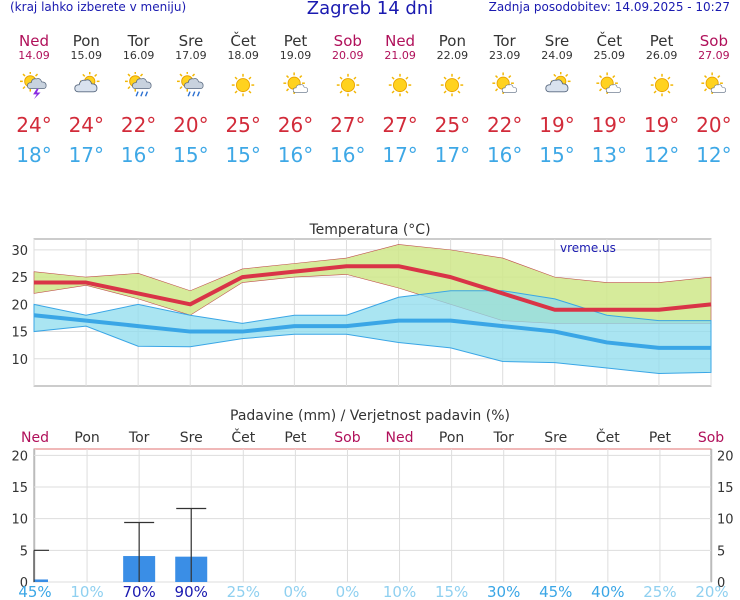  I want to click on precipitation-probability: 15%, so click(451, 591).